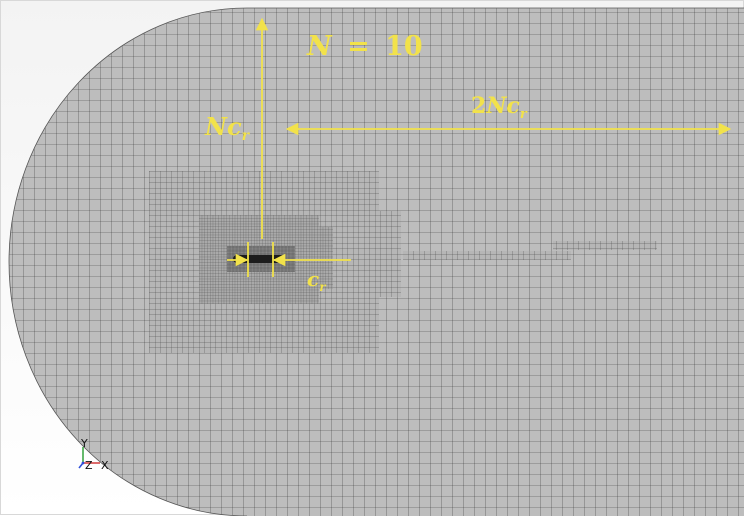 The width and height of the screenshot is (744, 516). What do you see at coordinates (317, 280) in the screenshot?
I see `chord-label: cr` at bounding box center [317, 280].